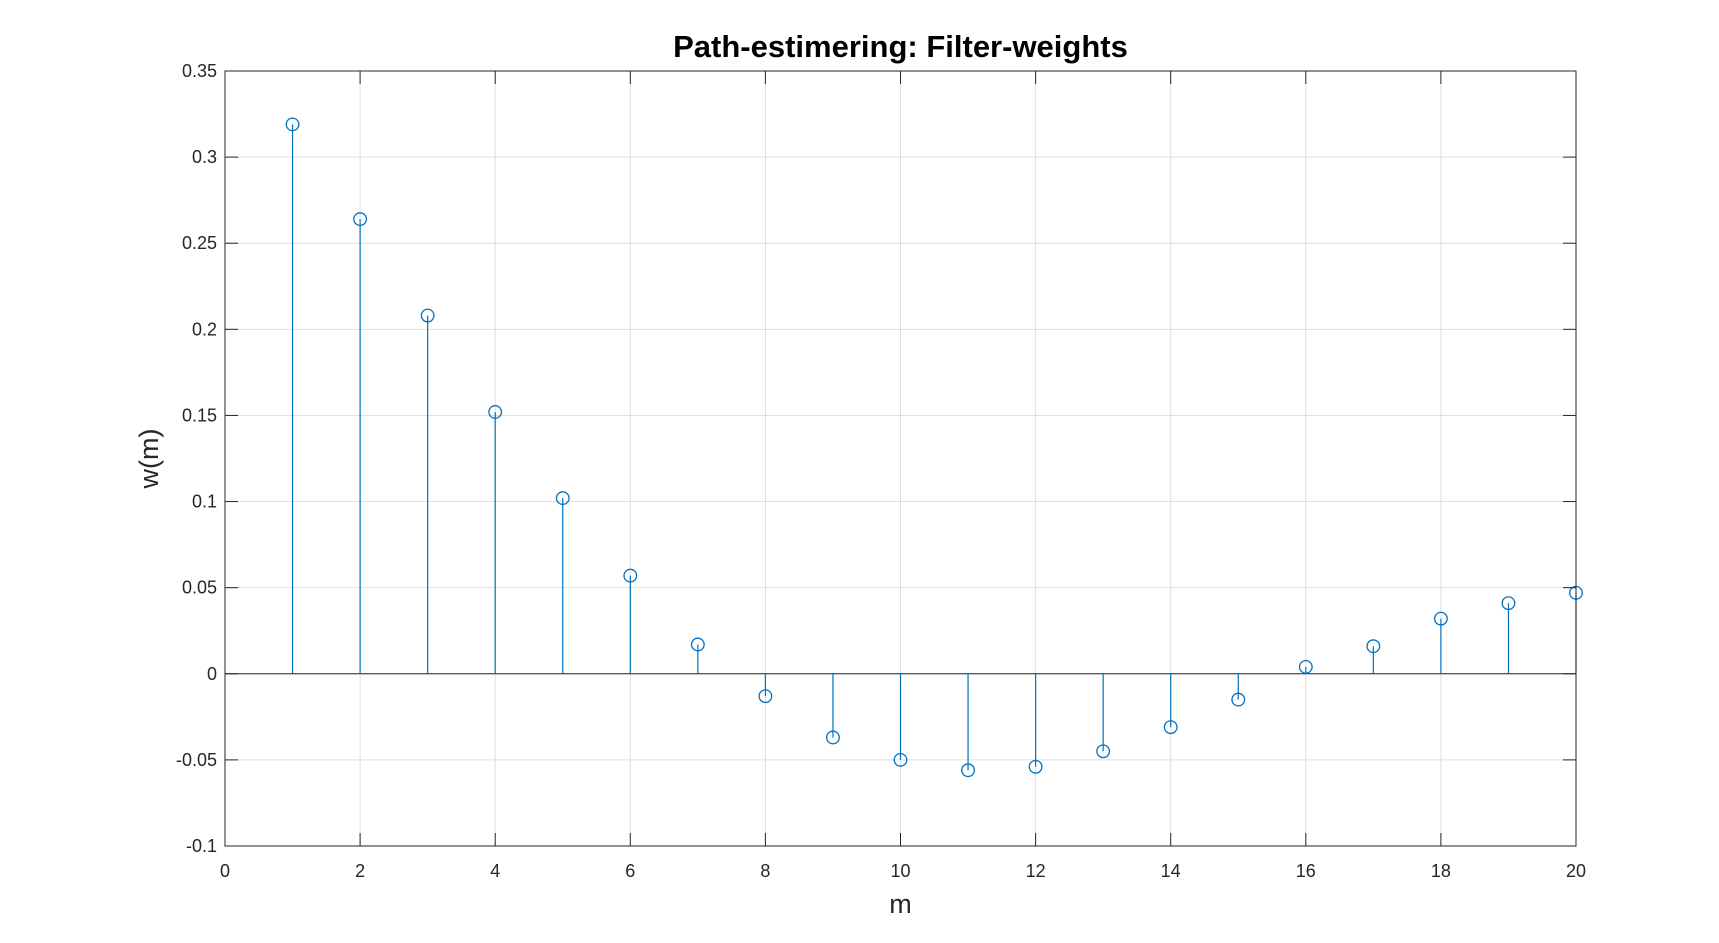 The image size is (1719, 943). I want to click on y-tick-label: -0.1, so click(201, 846).